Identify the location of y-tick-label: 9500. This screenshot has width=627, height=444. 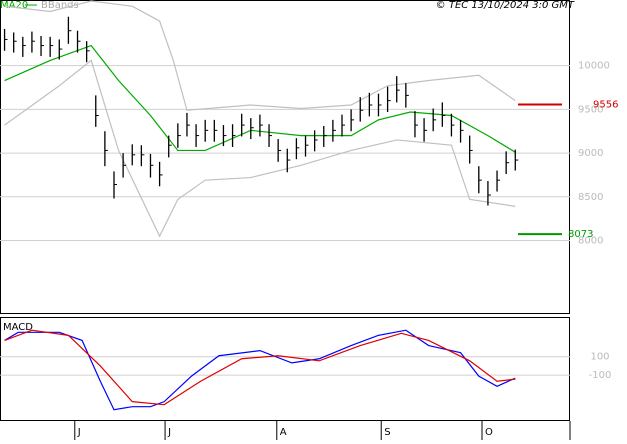
(590, 109).